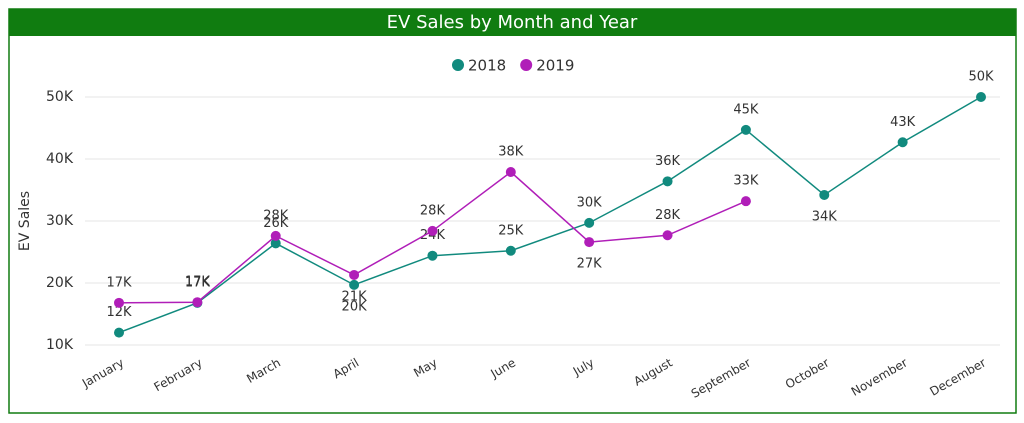 The height and width of the screenshot is (423, 1024). What do you see at coordinates (60, 283) in the screenshot?
I see `y-tick-label: 20K` at bounding box center [60, 283].